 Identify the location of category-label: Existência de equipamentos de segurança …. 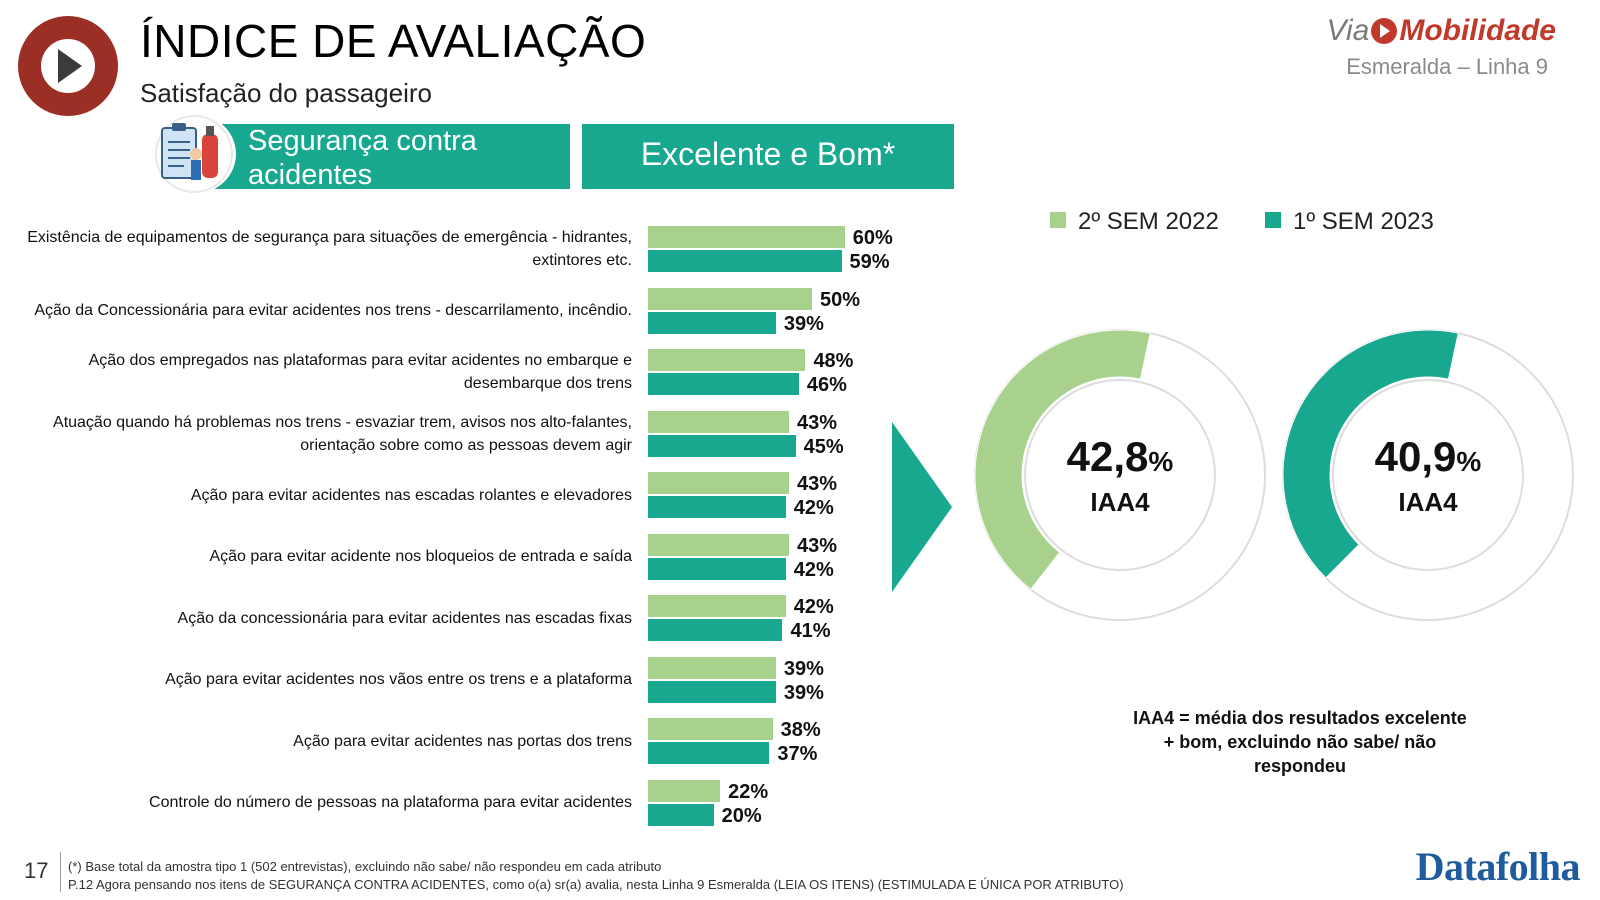
(329, 249).